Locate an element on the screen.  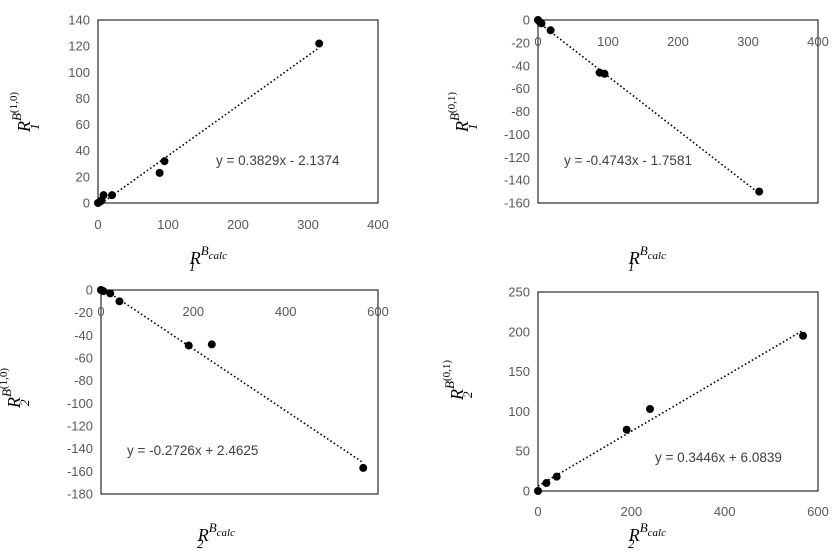
y-axis-title: RB(0,1)2 is located at coordinates (458, 380).